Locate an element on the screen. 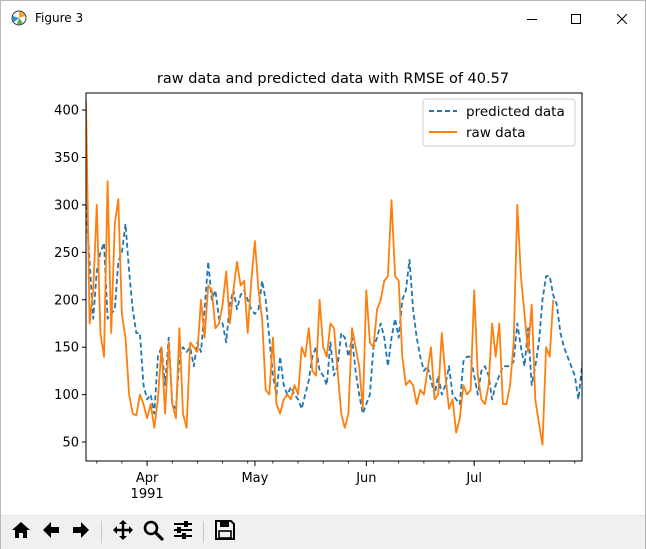  y-tick-label: 300 is located at coordinates (66, 205).